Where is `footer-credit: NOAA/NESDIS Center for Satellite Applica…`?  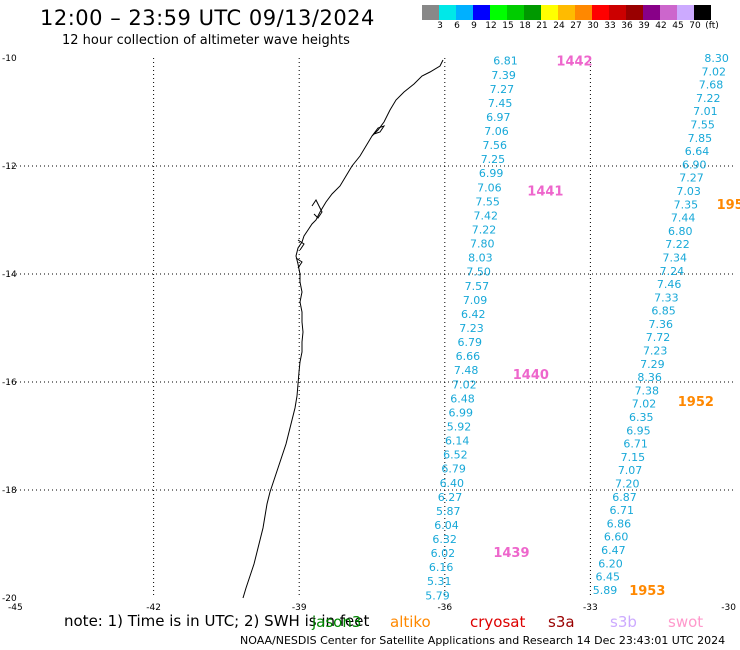
footer-credit: NOAA/NESDIS Center for Satellite Applica… is located at coordinates (483, 640).